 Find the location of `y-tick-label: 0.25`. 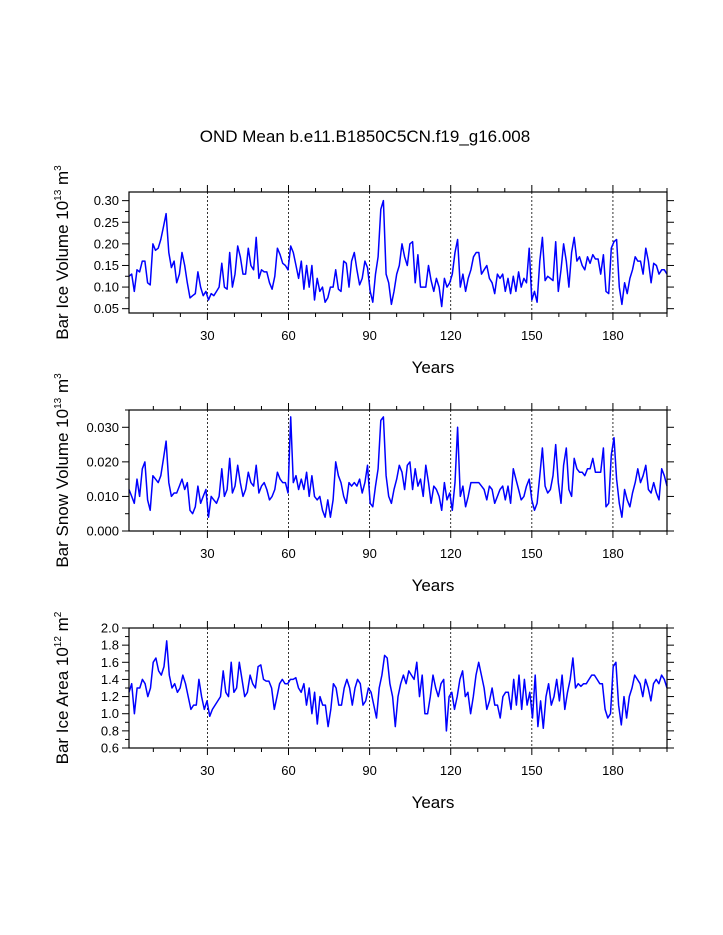

y-tick-label: 0.25 is located at coordinates (106, 222).